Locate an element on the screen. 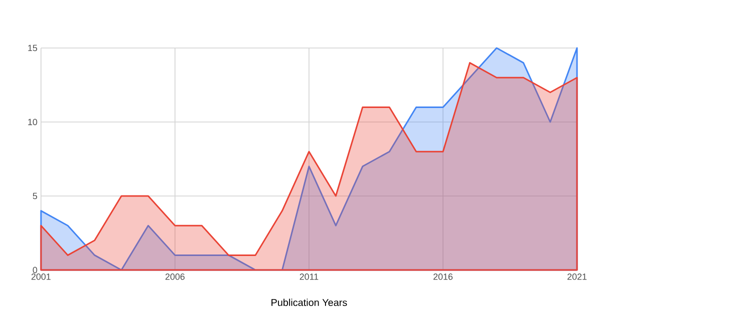 The height and width of the screenshot is (335, 737). y-tick-label: 15 is located at coordinates (33, 48).